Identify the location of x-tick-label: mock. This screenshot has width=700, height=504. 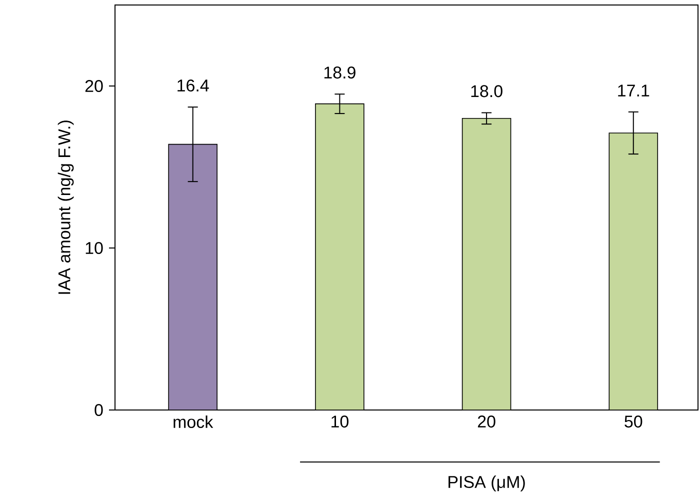
(194, 422).